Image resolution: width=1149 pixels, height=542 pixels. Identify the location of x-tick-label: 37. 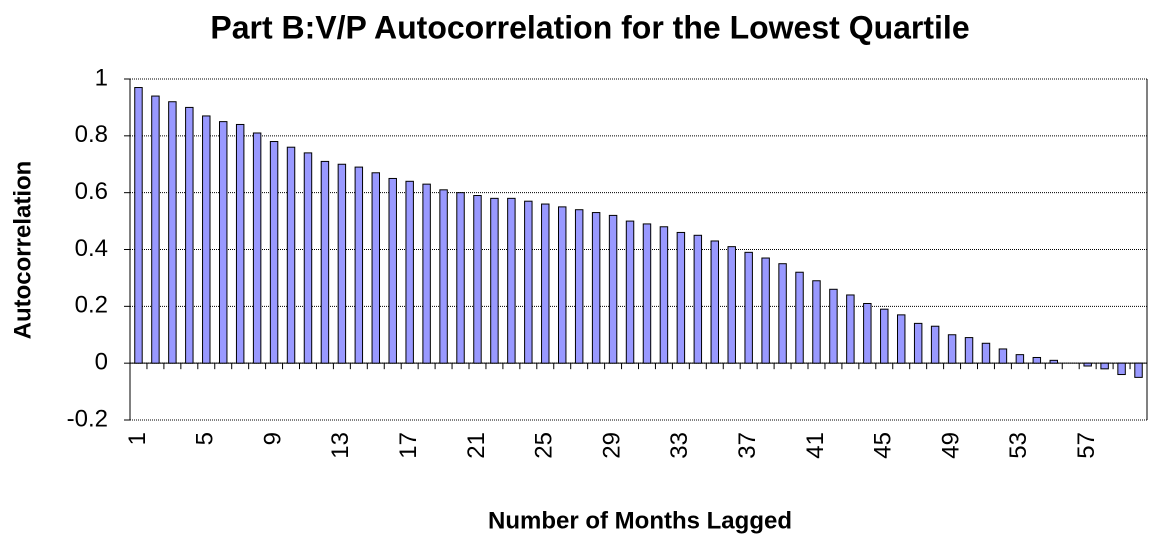
(747, 445).